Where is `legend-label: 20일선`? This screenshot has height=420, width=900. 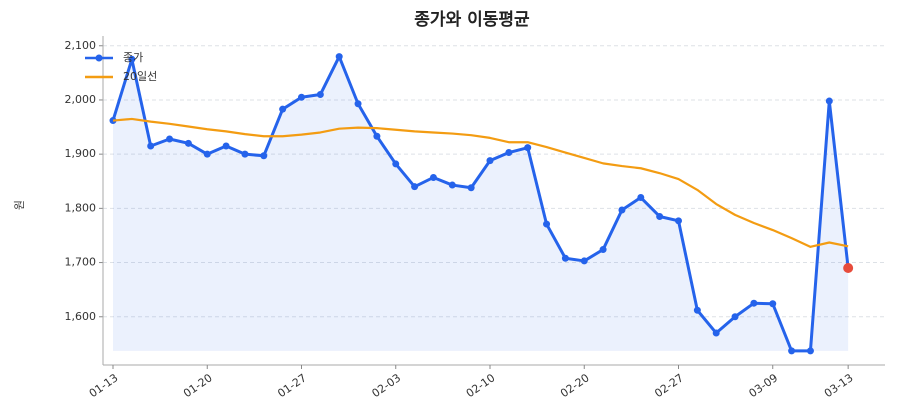
legend-label: 20일선 is located at coordinates (140, 76).